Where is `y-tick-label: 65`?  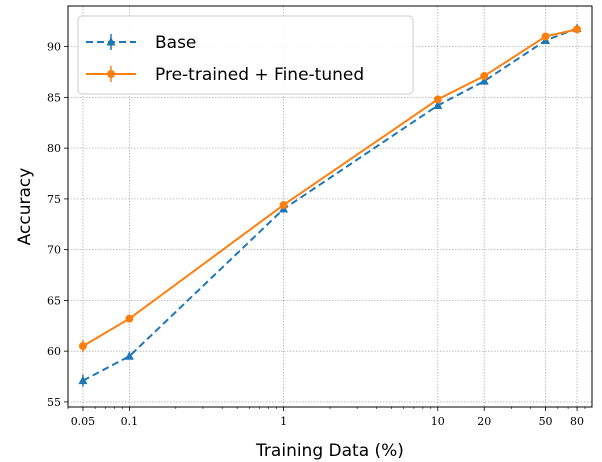 y-tick-label: 65 is located at coordinates (54, 300).